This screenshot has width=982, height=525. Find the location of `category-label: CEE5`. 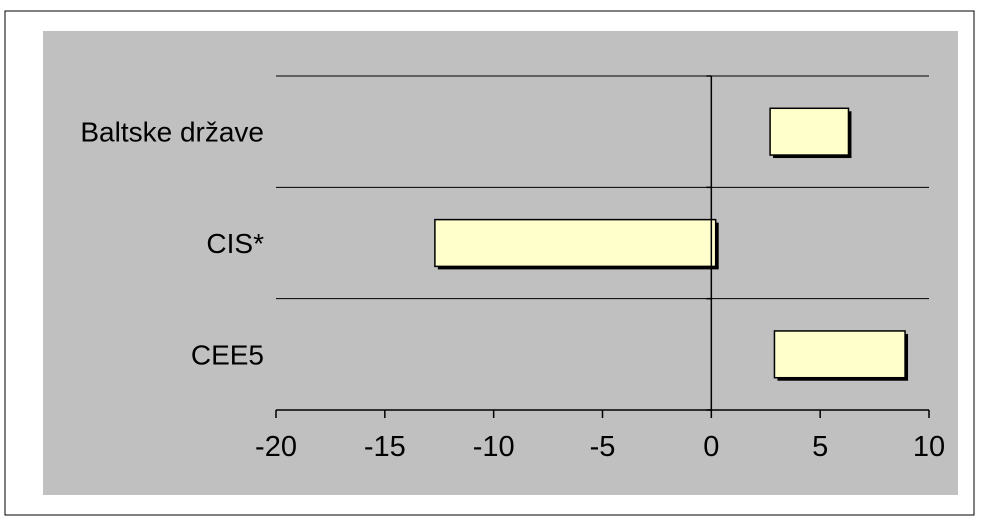

category-label: CEE5 is located at coordinates (227, 354).